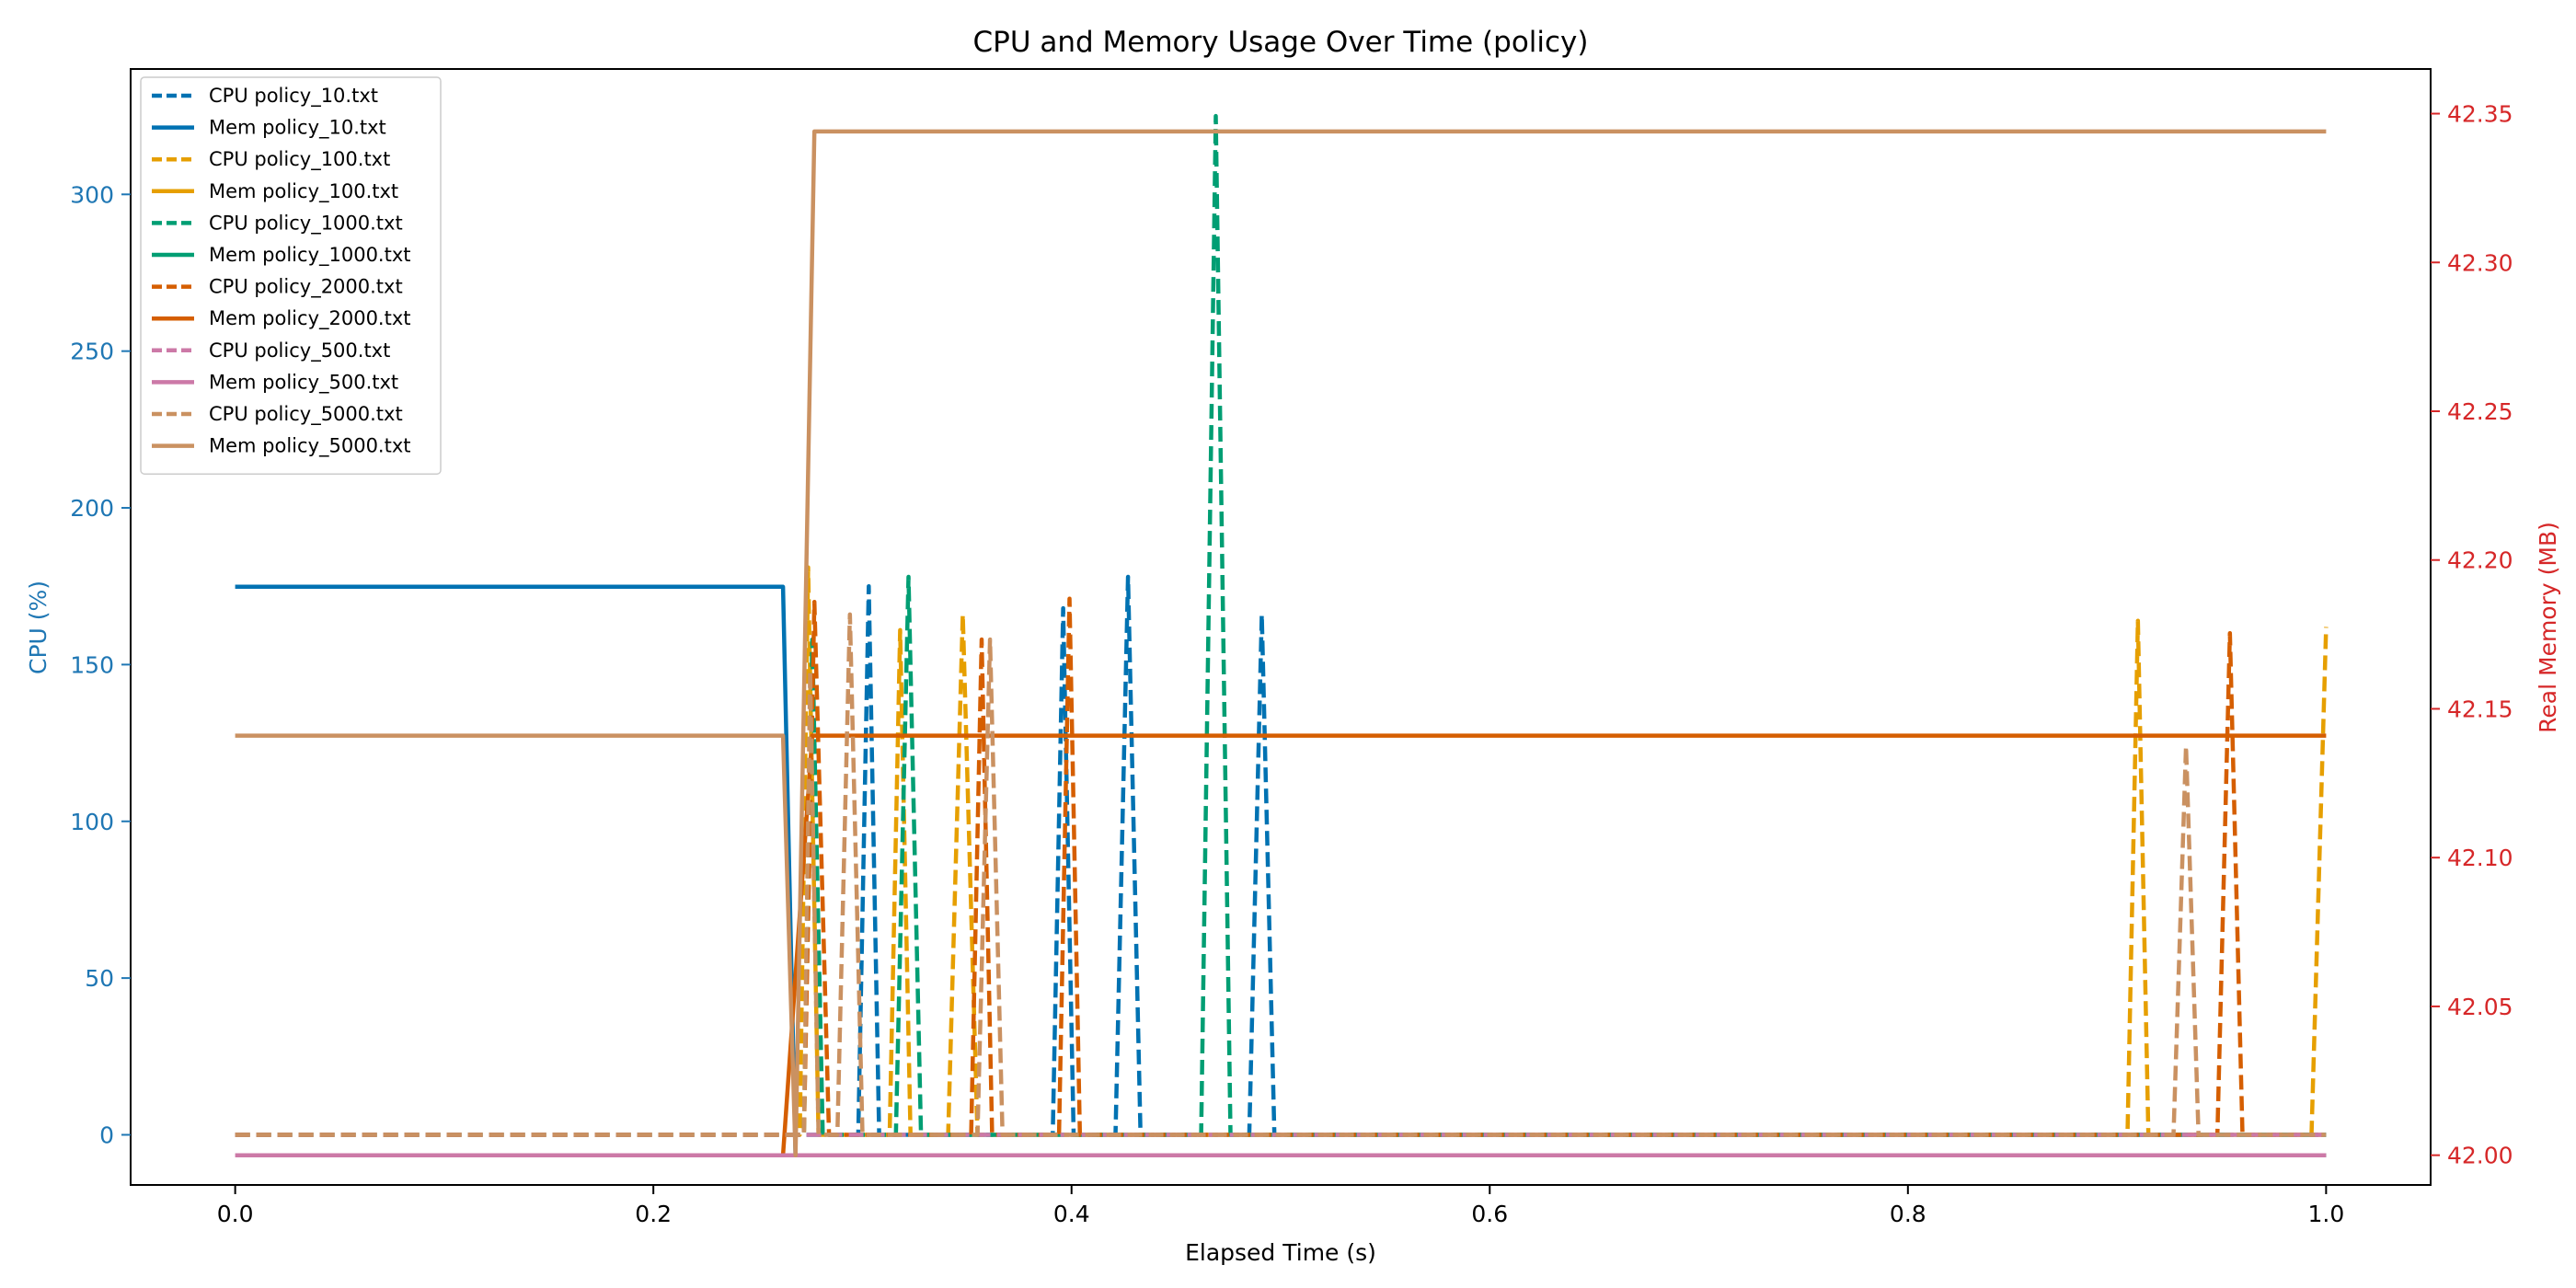 The image size is (2576, 1288). What do you see at coordinates (310, 318) in the screenshot?
I see `legend-label: Mem policy_2000.txt` at bounding box center [310, 318].